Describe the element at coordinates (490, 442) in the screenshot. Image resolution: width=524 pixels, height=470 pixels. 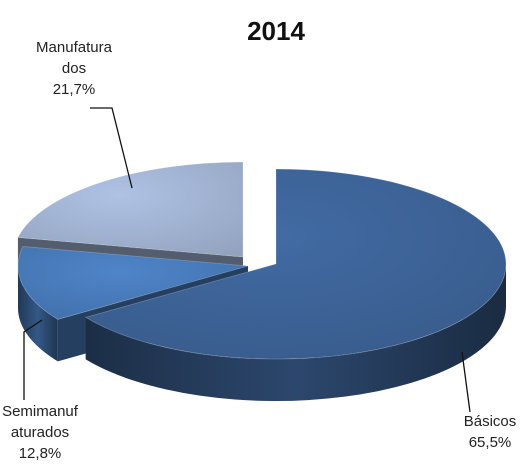
I see `slice-label-percent-0: 65,5%` at that location.